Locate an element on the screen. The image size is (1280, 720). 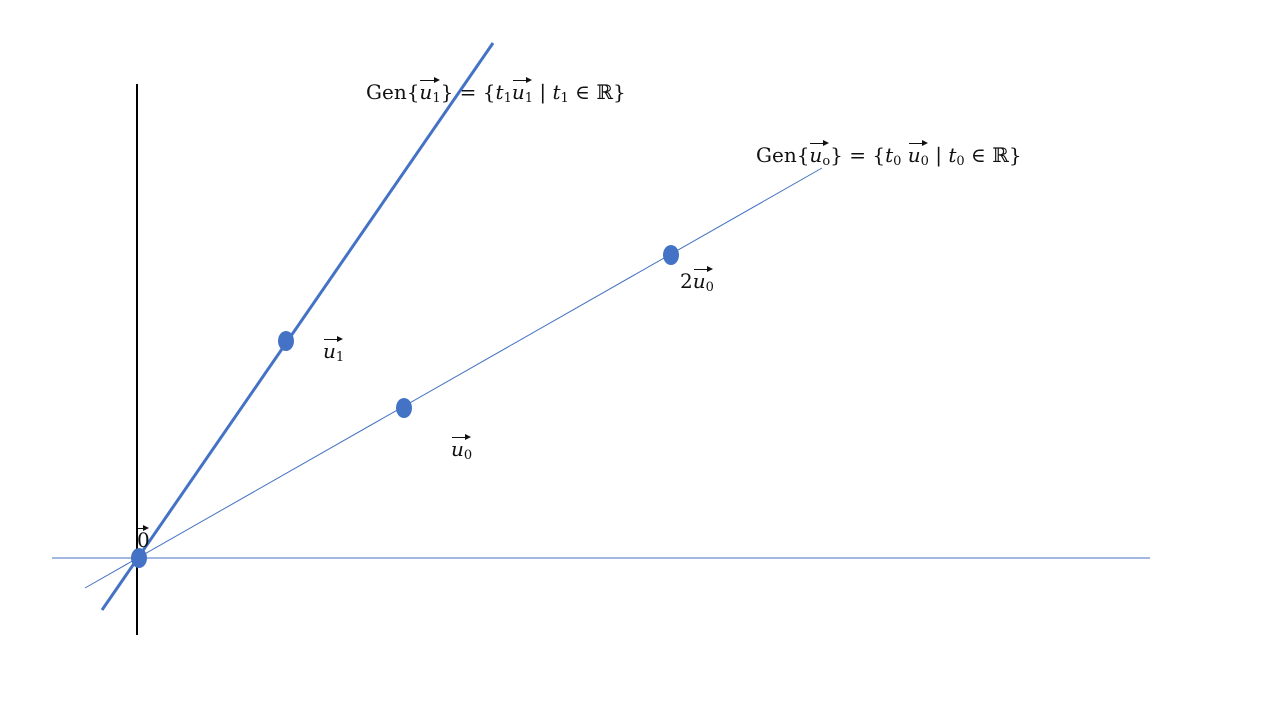
gen-u1-t: t is located at coordinates (499, 92).